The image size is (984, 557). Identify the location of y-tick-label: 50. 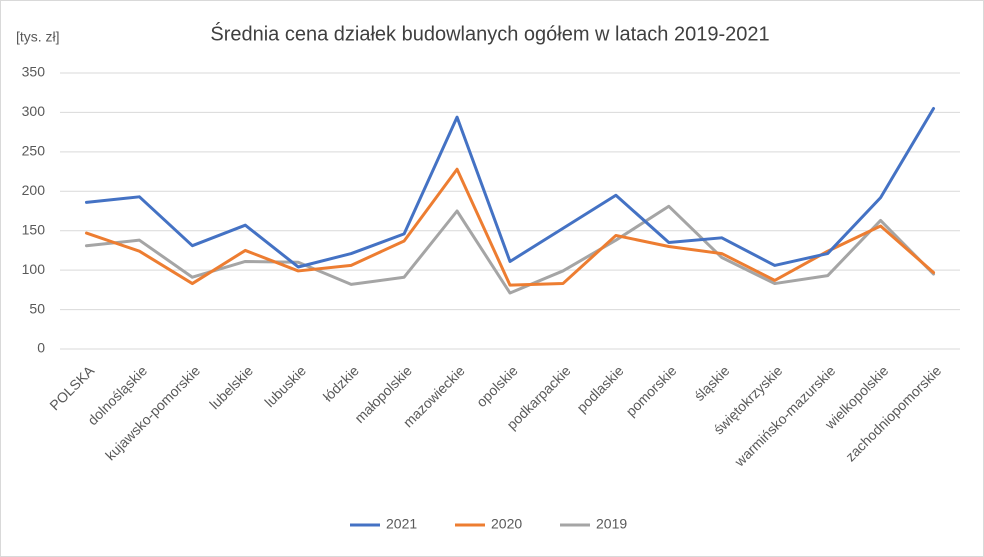
(37, 308).